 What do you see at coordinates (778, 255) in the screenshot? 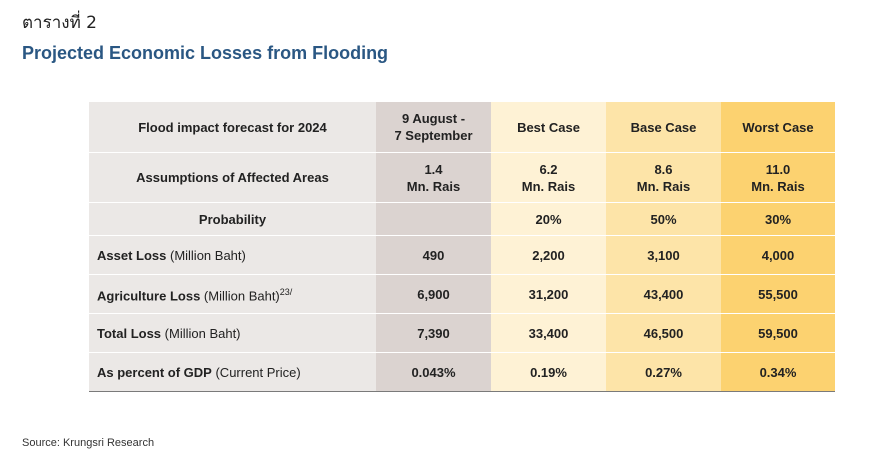
I see `asset-loss-worst: 4,000` at bounding box center [778, 255].